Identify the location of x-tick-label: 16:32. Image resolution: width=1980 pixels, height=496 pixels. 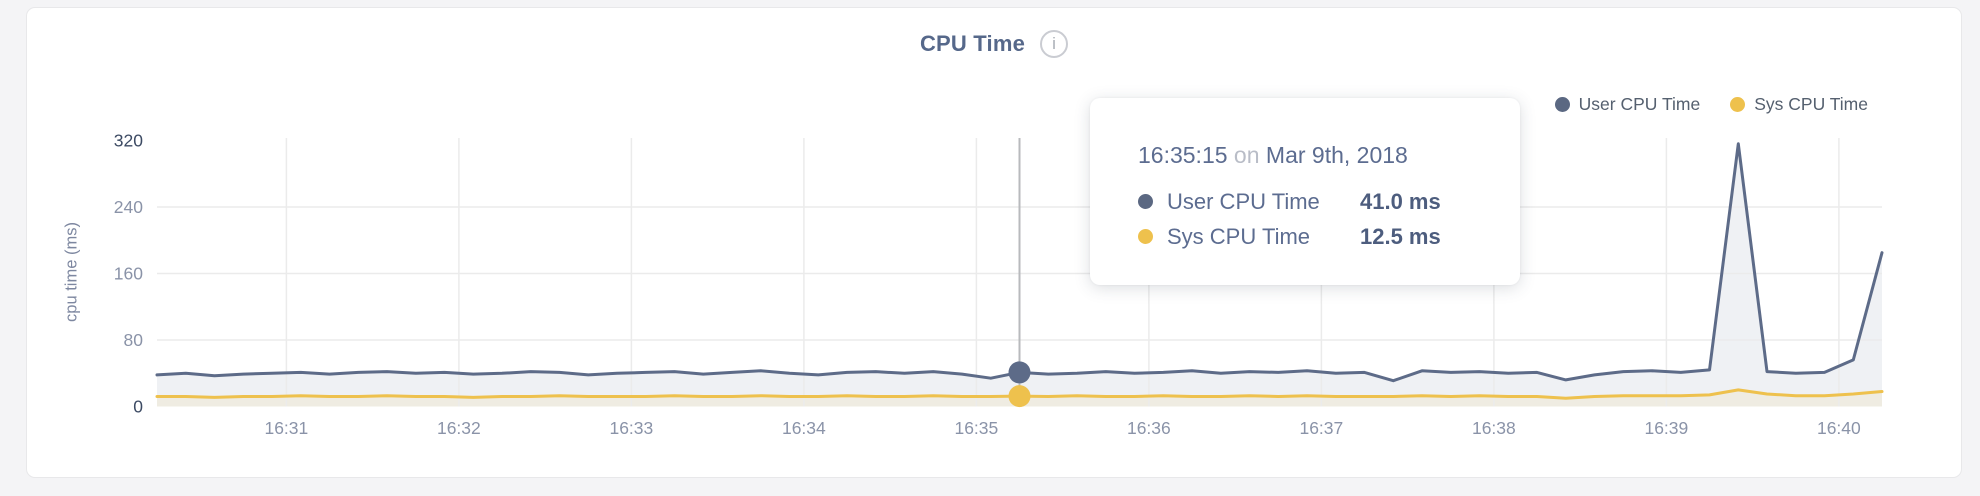
(459, 428).